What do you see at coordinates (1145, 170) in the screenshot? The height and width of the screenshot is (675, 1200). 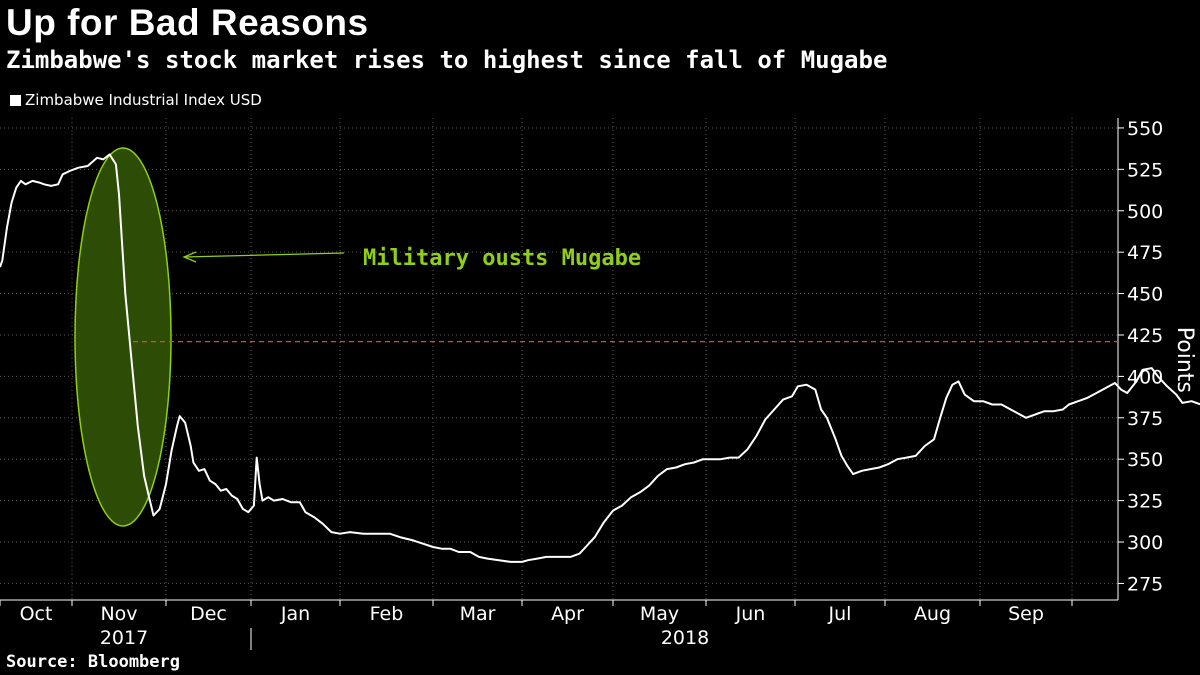 I see `y-tick-label: 525` at bounding box center [1145, 170].